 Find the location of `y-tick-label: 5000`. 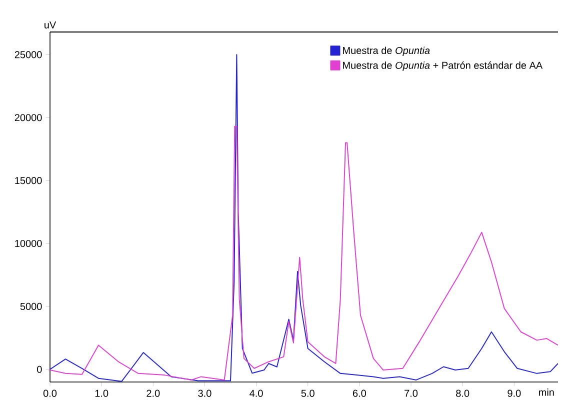

y-tick-label: 5000 is located at coordinates (31, 306).